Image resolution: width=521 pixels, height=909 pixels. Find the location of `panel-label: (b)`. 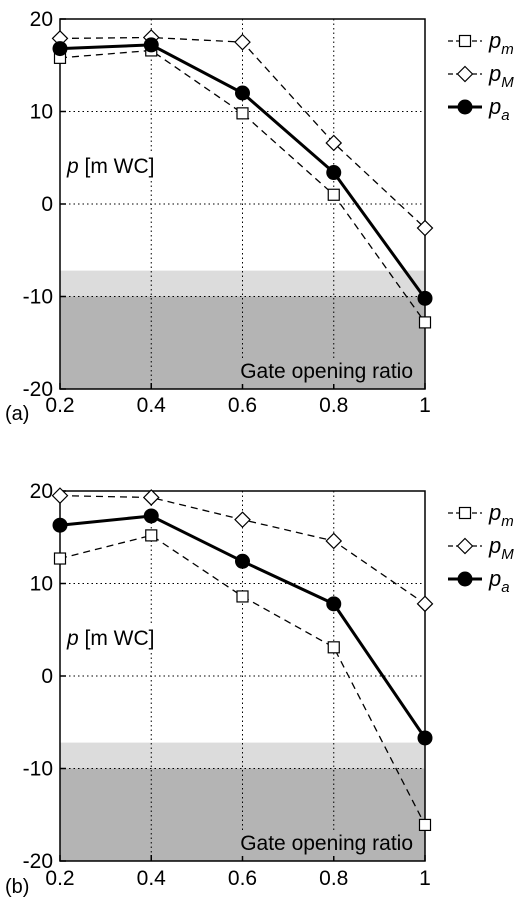

panel-label: (b) is located at coordinates (17, 887).